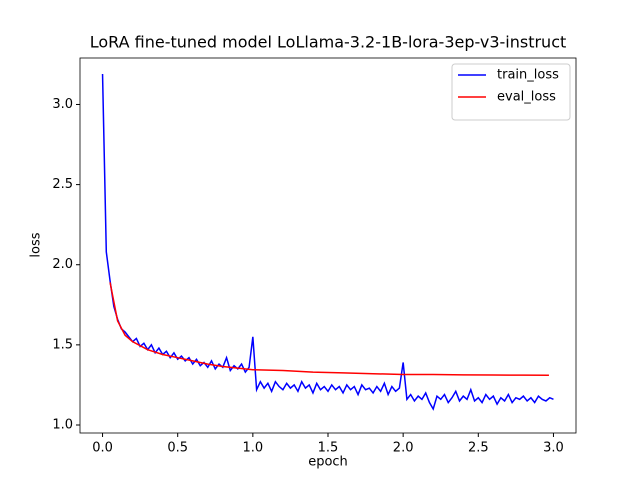 The height and width of the screenshot is (480, 640). I want to click on legend-label: train_loss, so click(528, 75).